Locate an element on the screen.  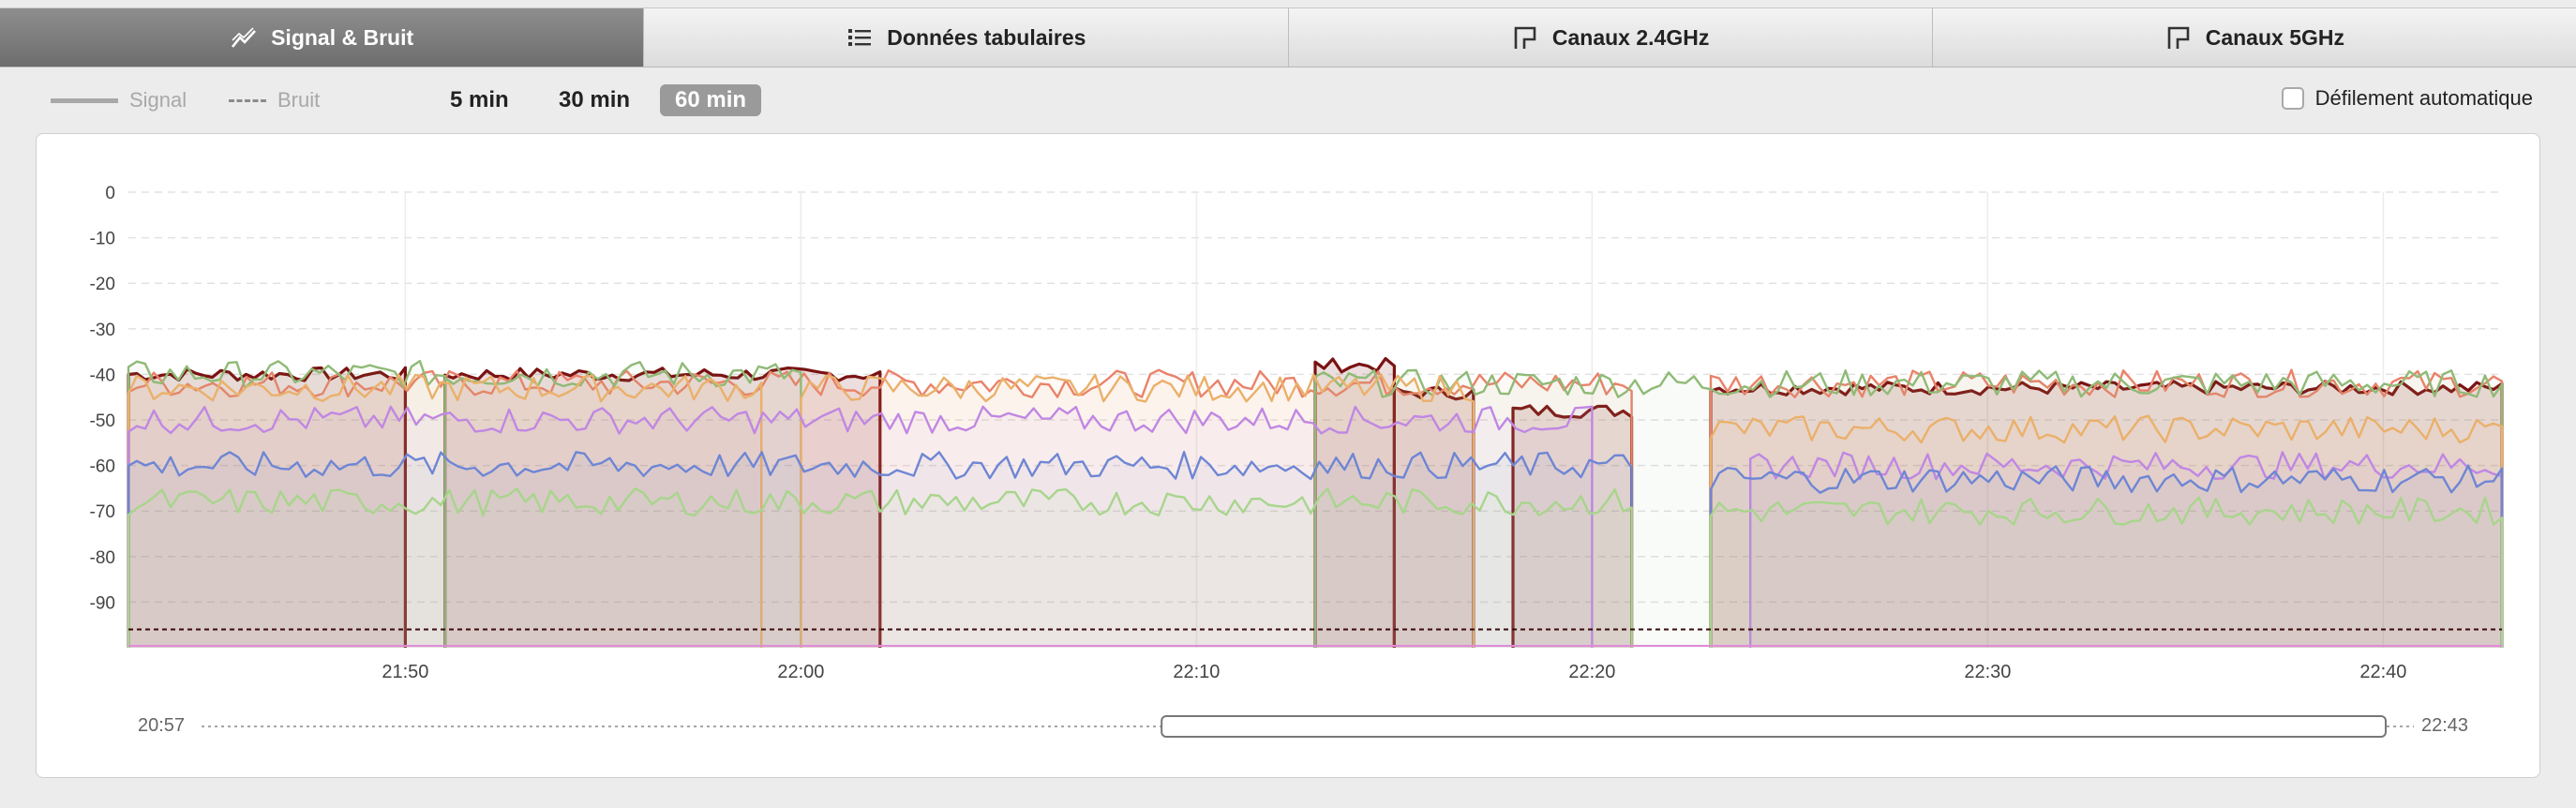
timeline-window-handle is located at coordinates (1774, 727).